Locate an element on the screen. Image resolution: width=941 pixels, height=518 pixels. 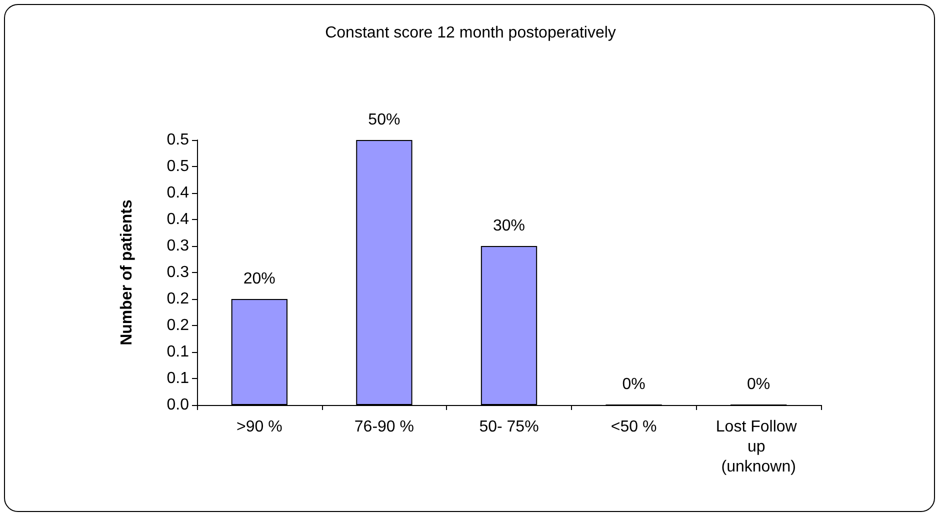
x-tick-label: >90 % is located at coordinates (259, 427).